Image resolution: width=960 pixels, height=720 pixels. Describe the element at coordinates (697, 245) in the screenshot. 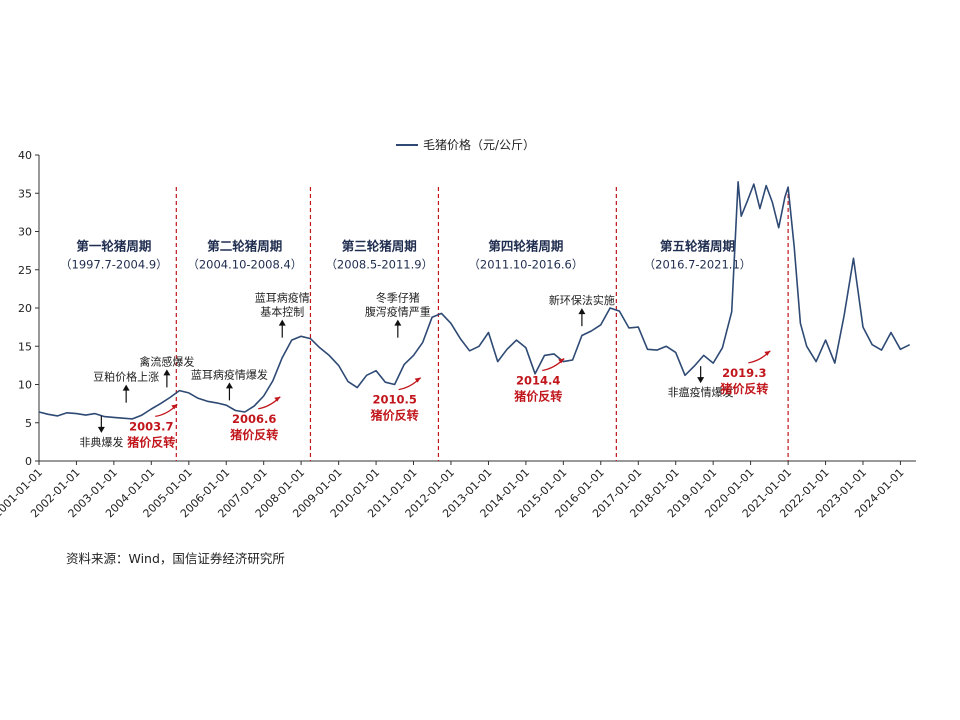

I see `period-title: 第五轮猪周期` at that location.